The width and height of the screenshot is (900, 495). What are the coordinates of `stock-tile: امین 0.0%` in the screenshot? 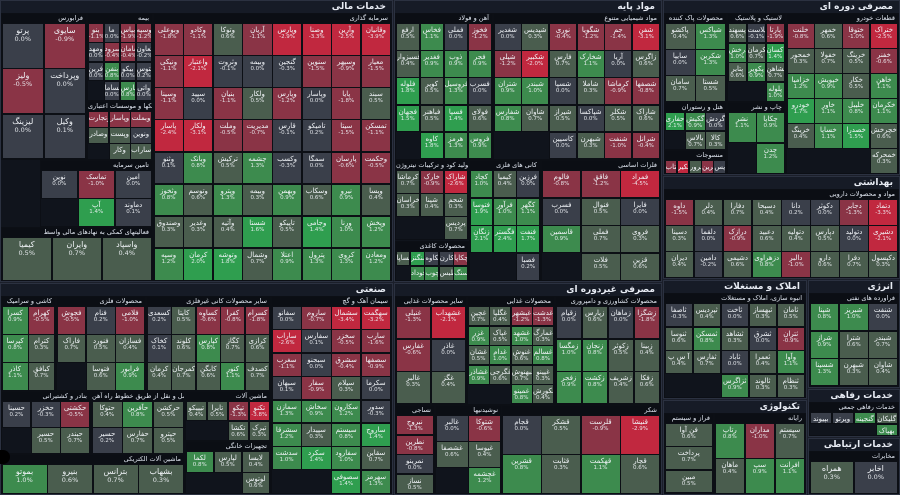 It's located at (133, 184).